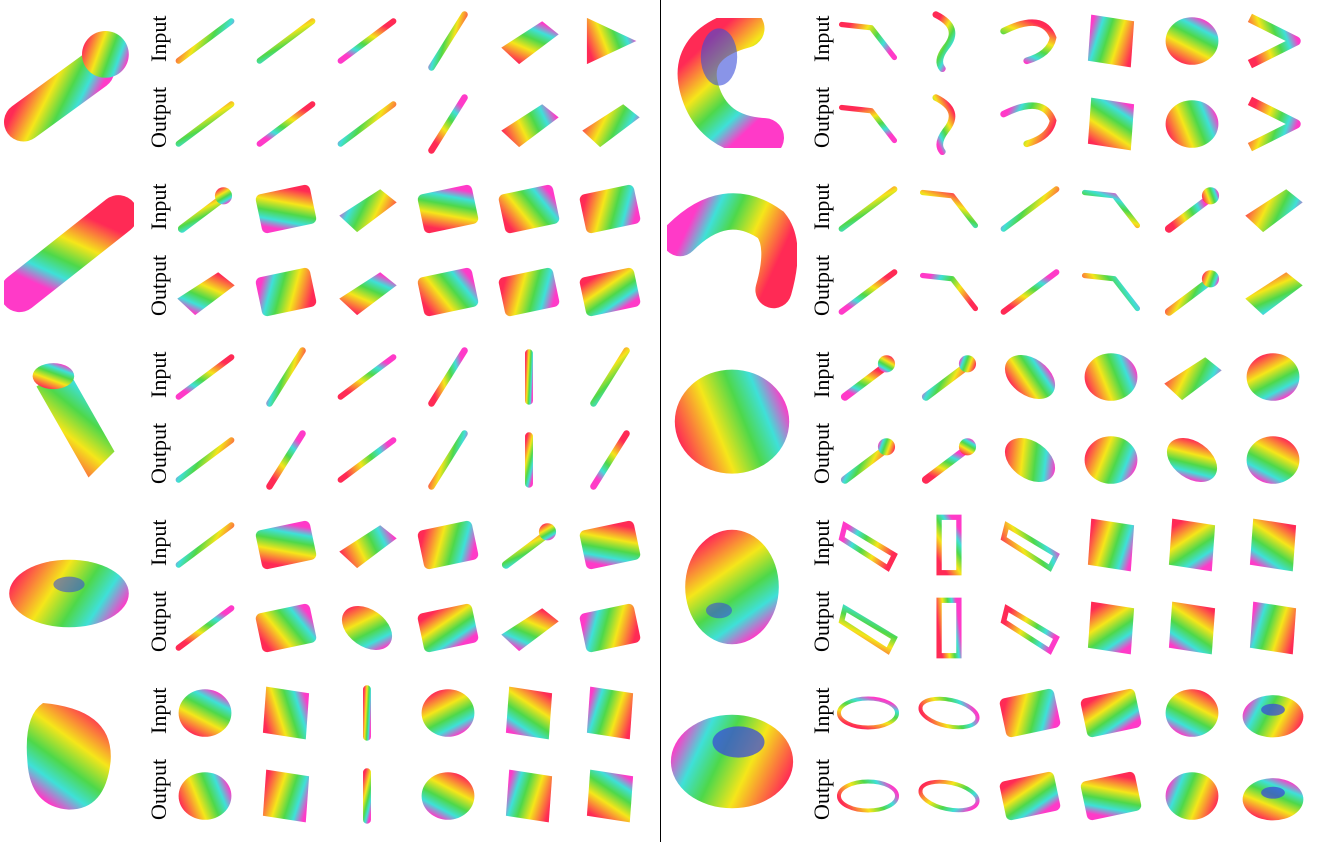 The width and height of the screenshot is (1327, 842). I want to click on center-divider, so click(660, 421).